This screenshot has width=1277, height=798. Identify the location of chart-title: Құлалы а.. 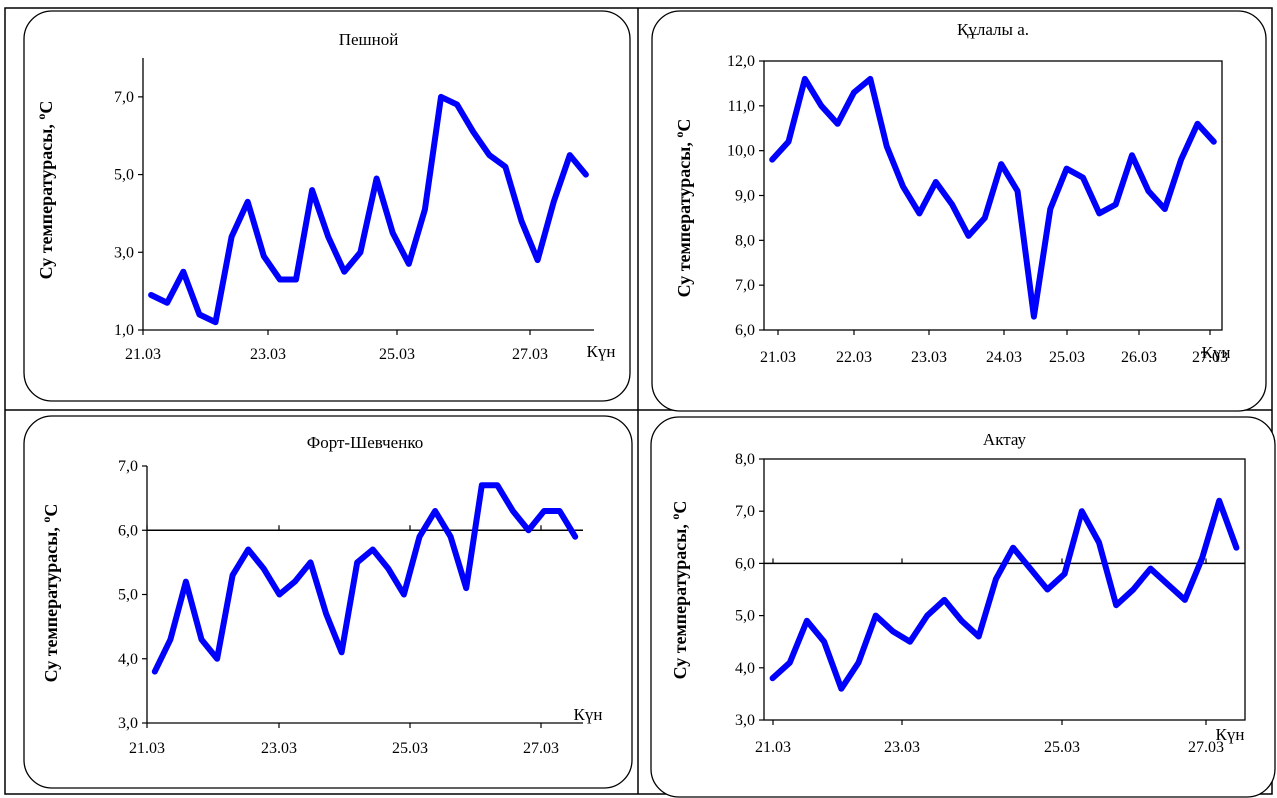
(993, 29).